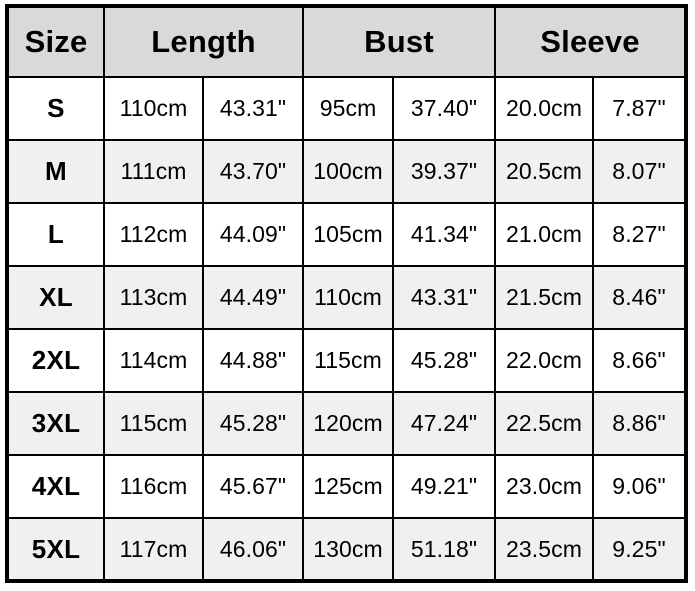 The height and width of the screenshot is (591, 695). What do you see at coordinates (544, 108) in the screenshot?
I see `cell-sleeve-cm: 20.0cm` at bounding box center [544, 108].